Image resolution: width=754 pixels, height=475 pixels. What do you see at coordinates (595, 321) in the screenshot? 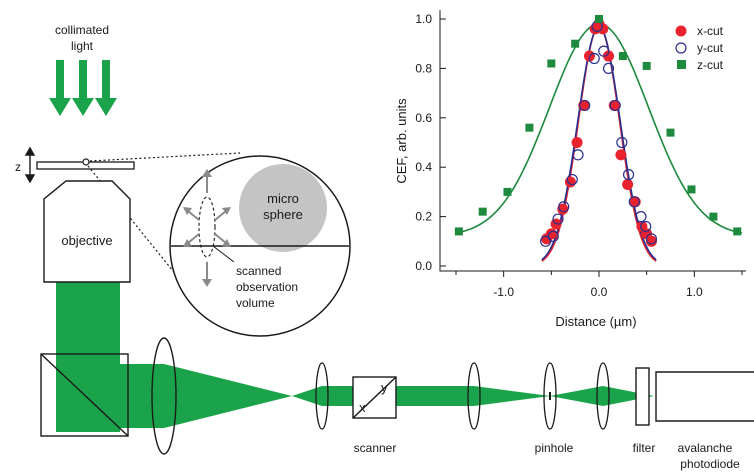
I see `x-axis-label: Distance (µm)` at bounding box center [595, 321].